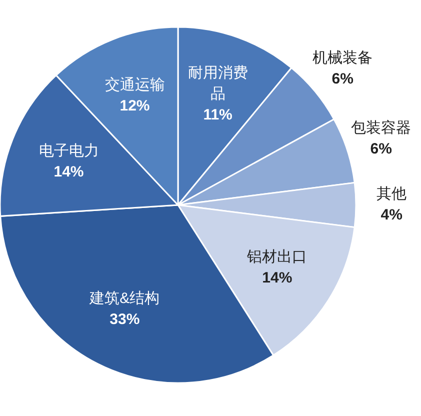 The height and width of the screenshot is (416, 421). Describe the element at coordinates (342, 57) in the screenshot. I see `slice-label: 机械装备` at that location.